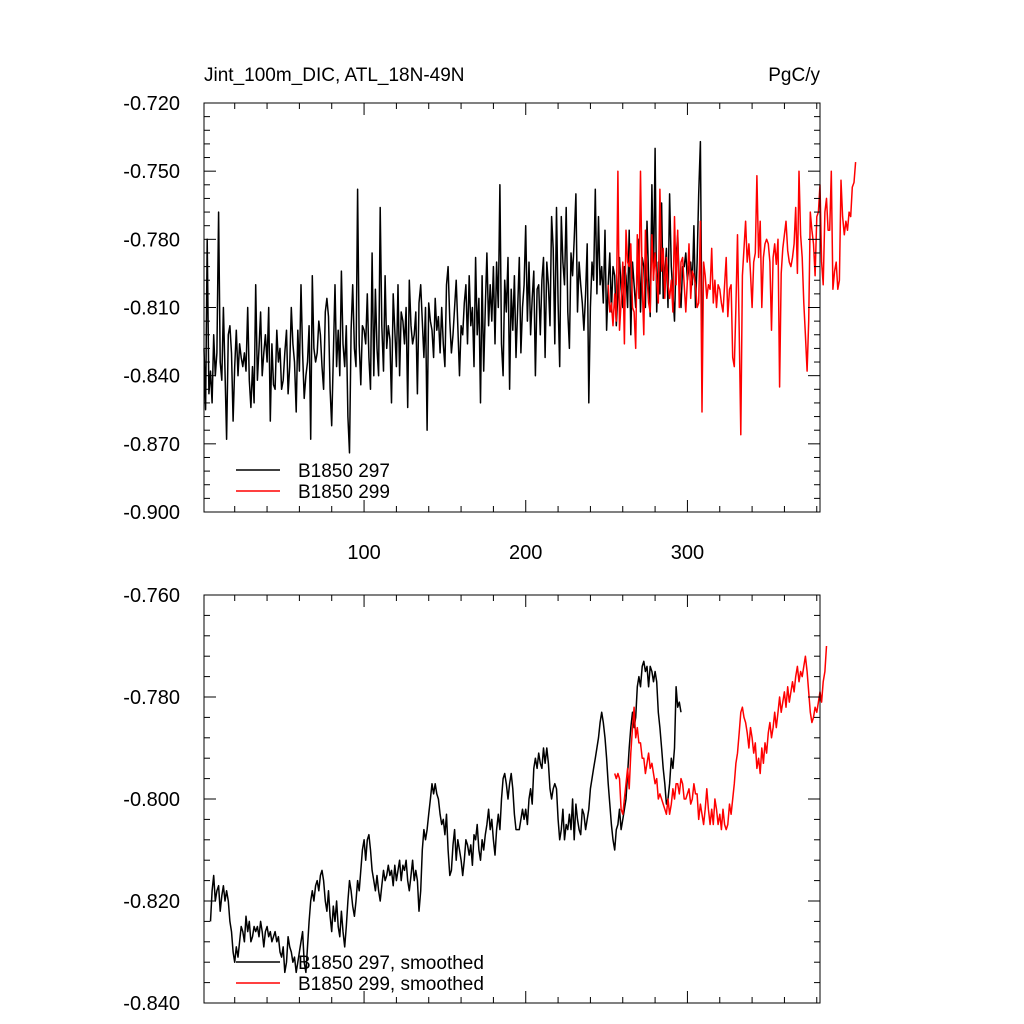 This screenshot has width=1024, height=1024. What do you see at coordinates (151, 104) in the screenshot?
I see `top-ytick-label: -0.720` at bounding box center [151, 104].